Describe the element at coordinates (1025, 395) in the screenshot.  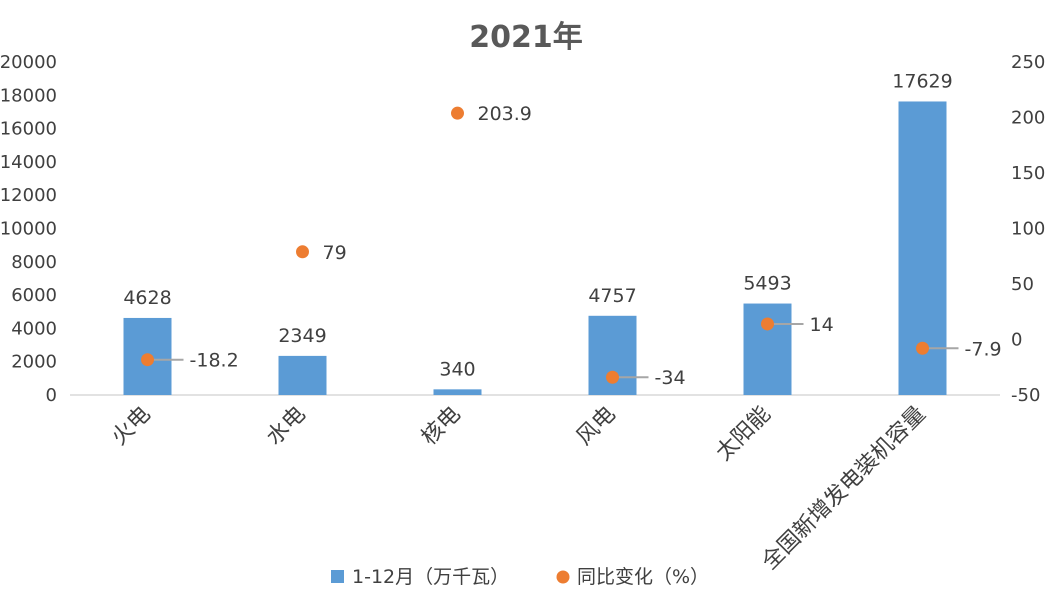
I see `right-tick-label: -50` at that location.